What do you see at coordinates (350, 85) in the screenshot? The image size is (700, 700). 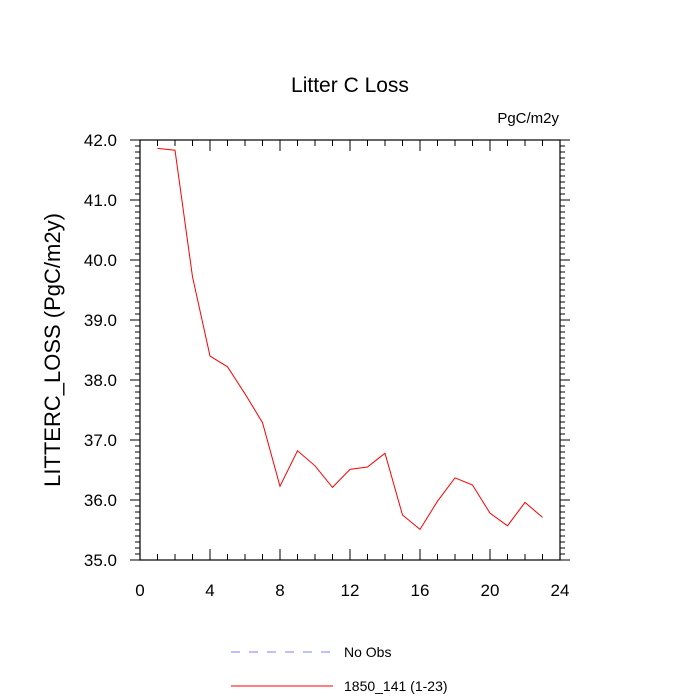 I see `chart-title: Litter C Loss` at bounding box center [350, 85].